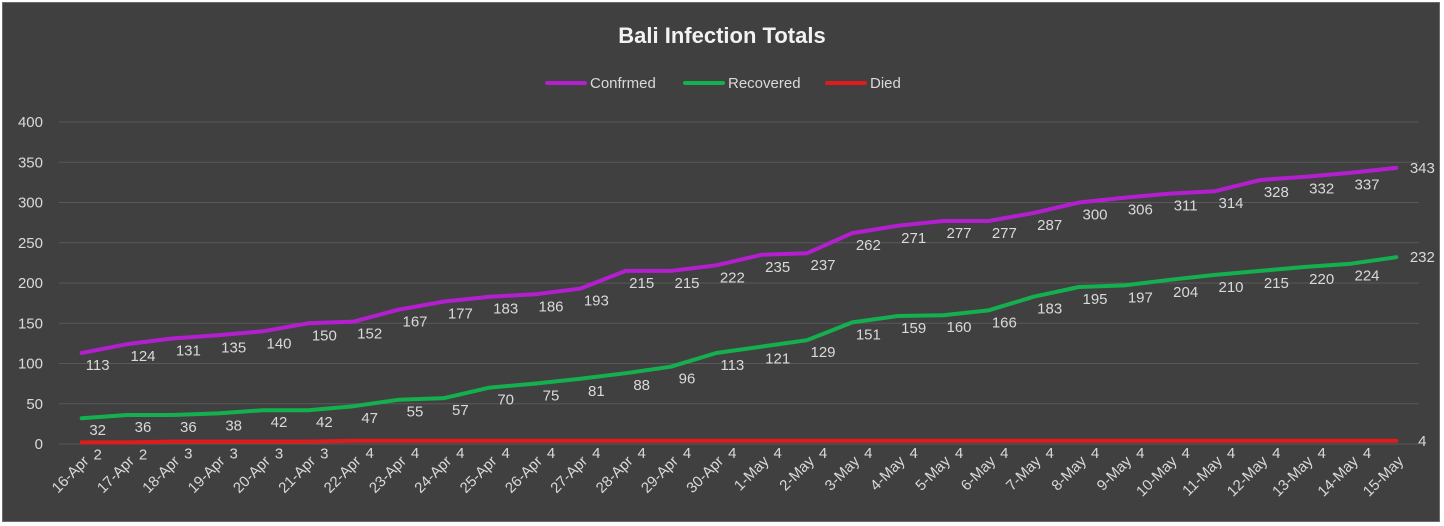  Describe the element at coordinates (369, 418) in the screenshot. I see `data-label: 47` at that location.